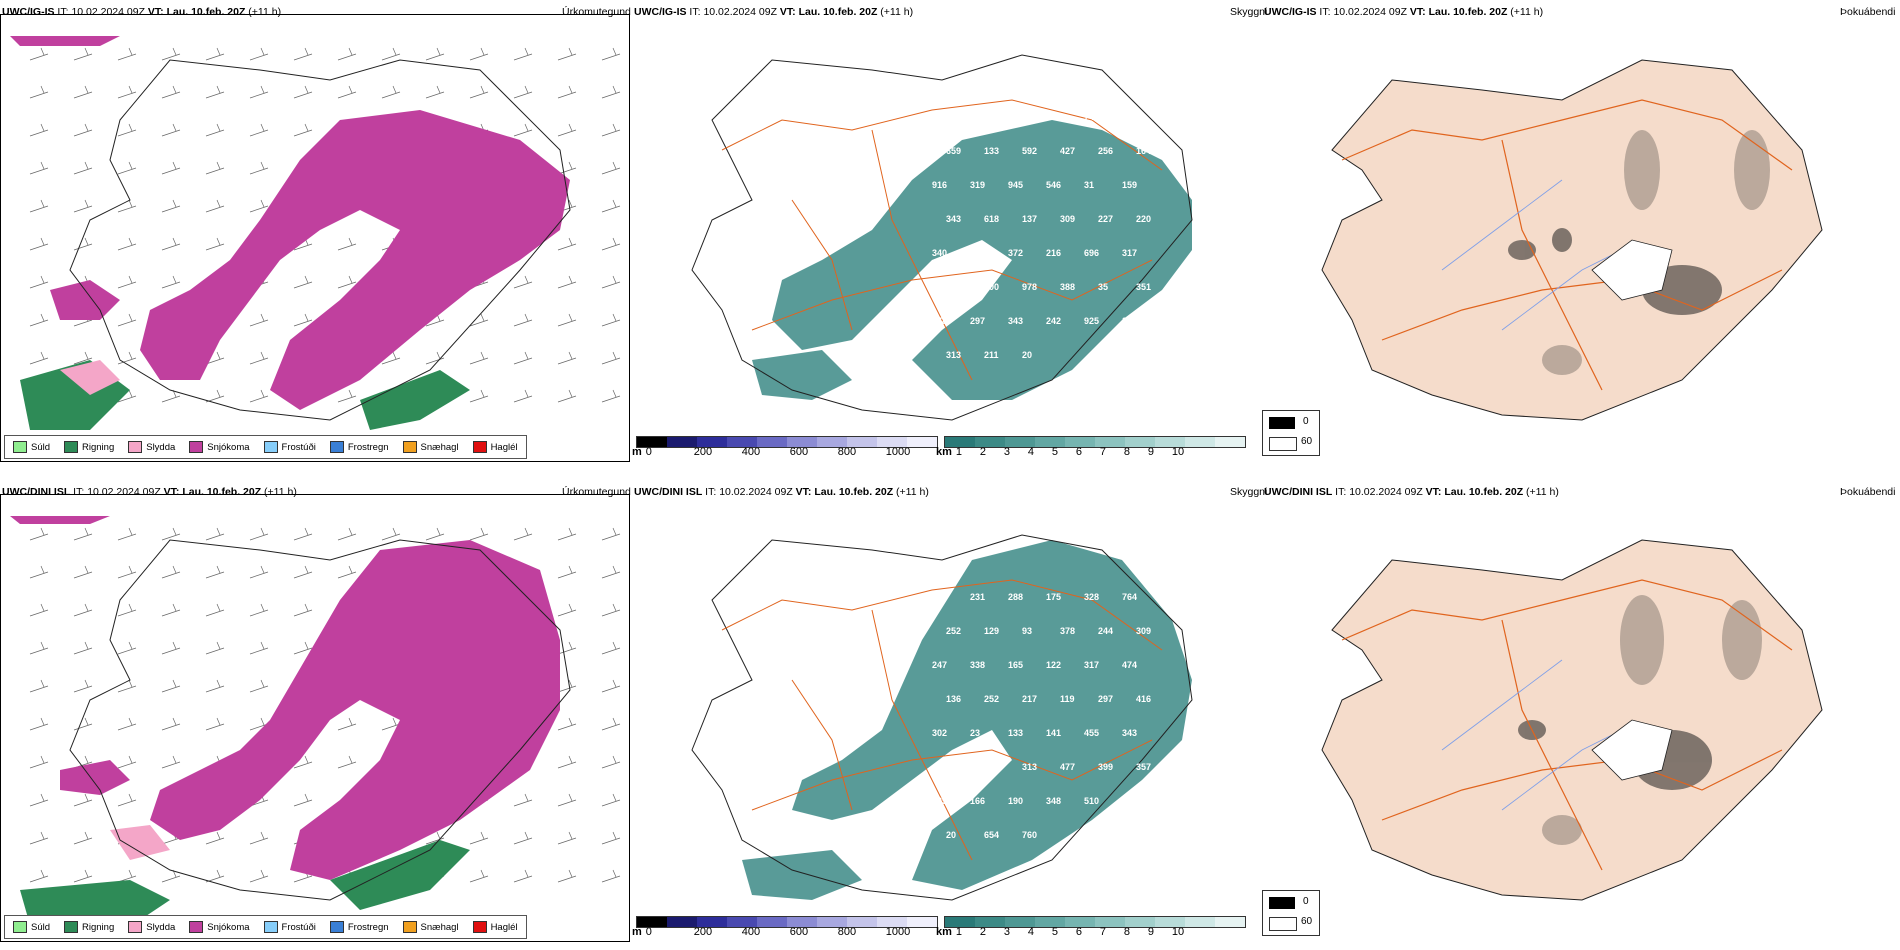  I want to click on road-network, so click(942, 720).